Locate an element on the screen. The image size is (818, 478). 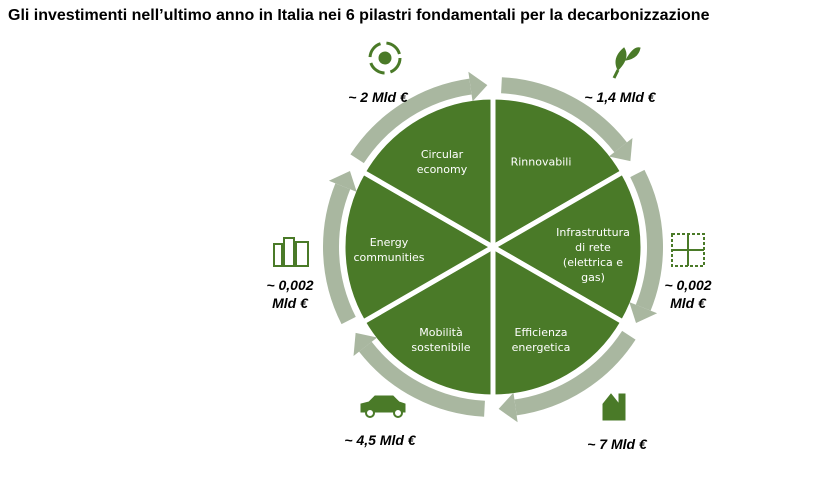
pillar-label: Mobilità sostenibile is located at coordinates (441, 340).